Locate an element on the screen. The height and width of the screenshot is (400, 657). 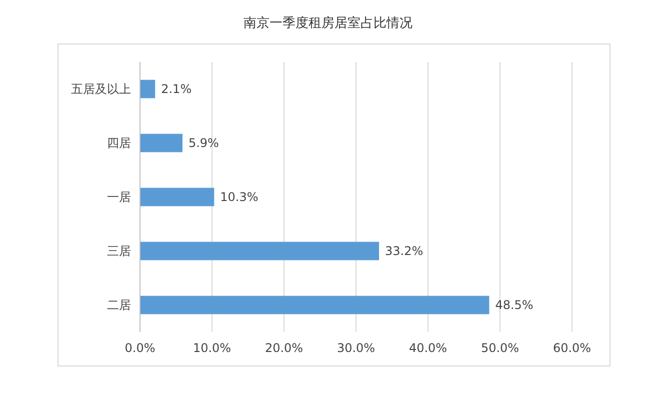
x-tick-label: 0.0% is located at coordinates (140, 348).